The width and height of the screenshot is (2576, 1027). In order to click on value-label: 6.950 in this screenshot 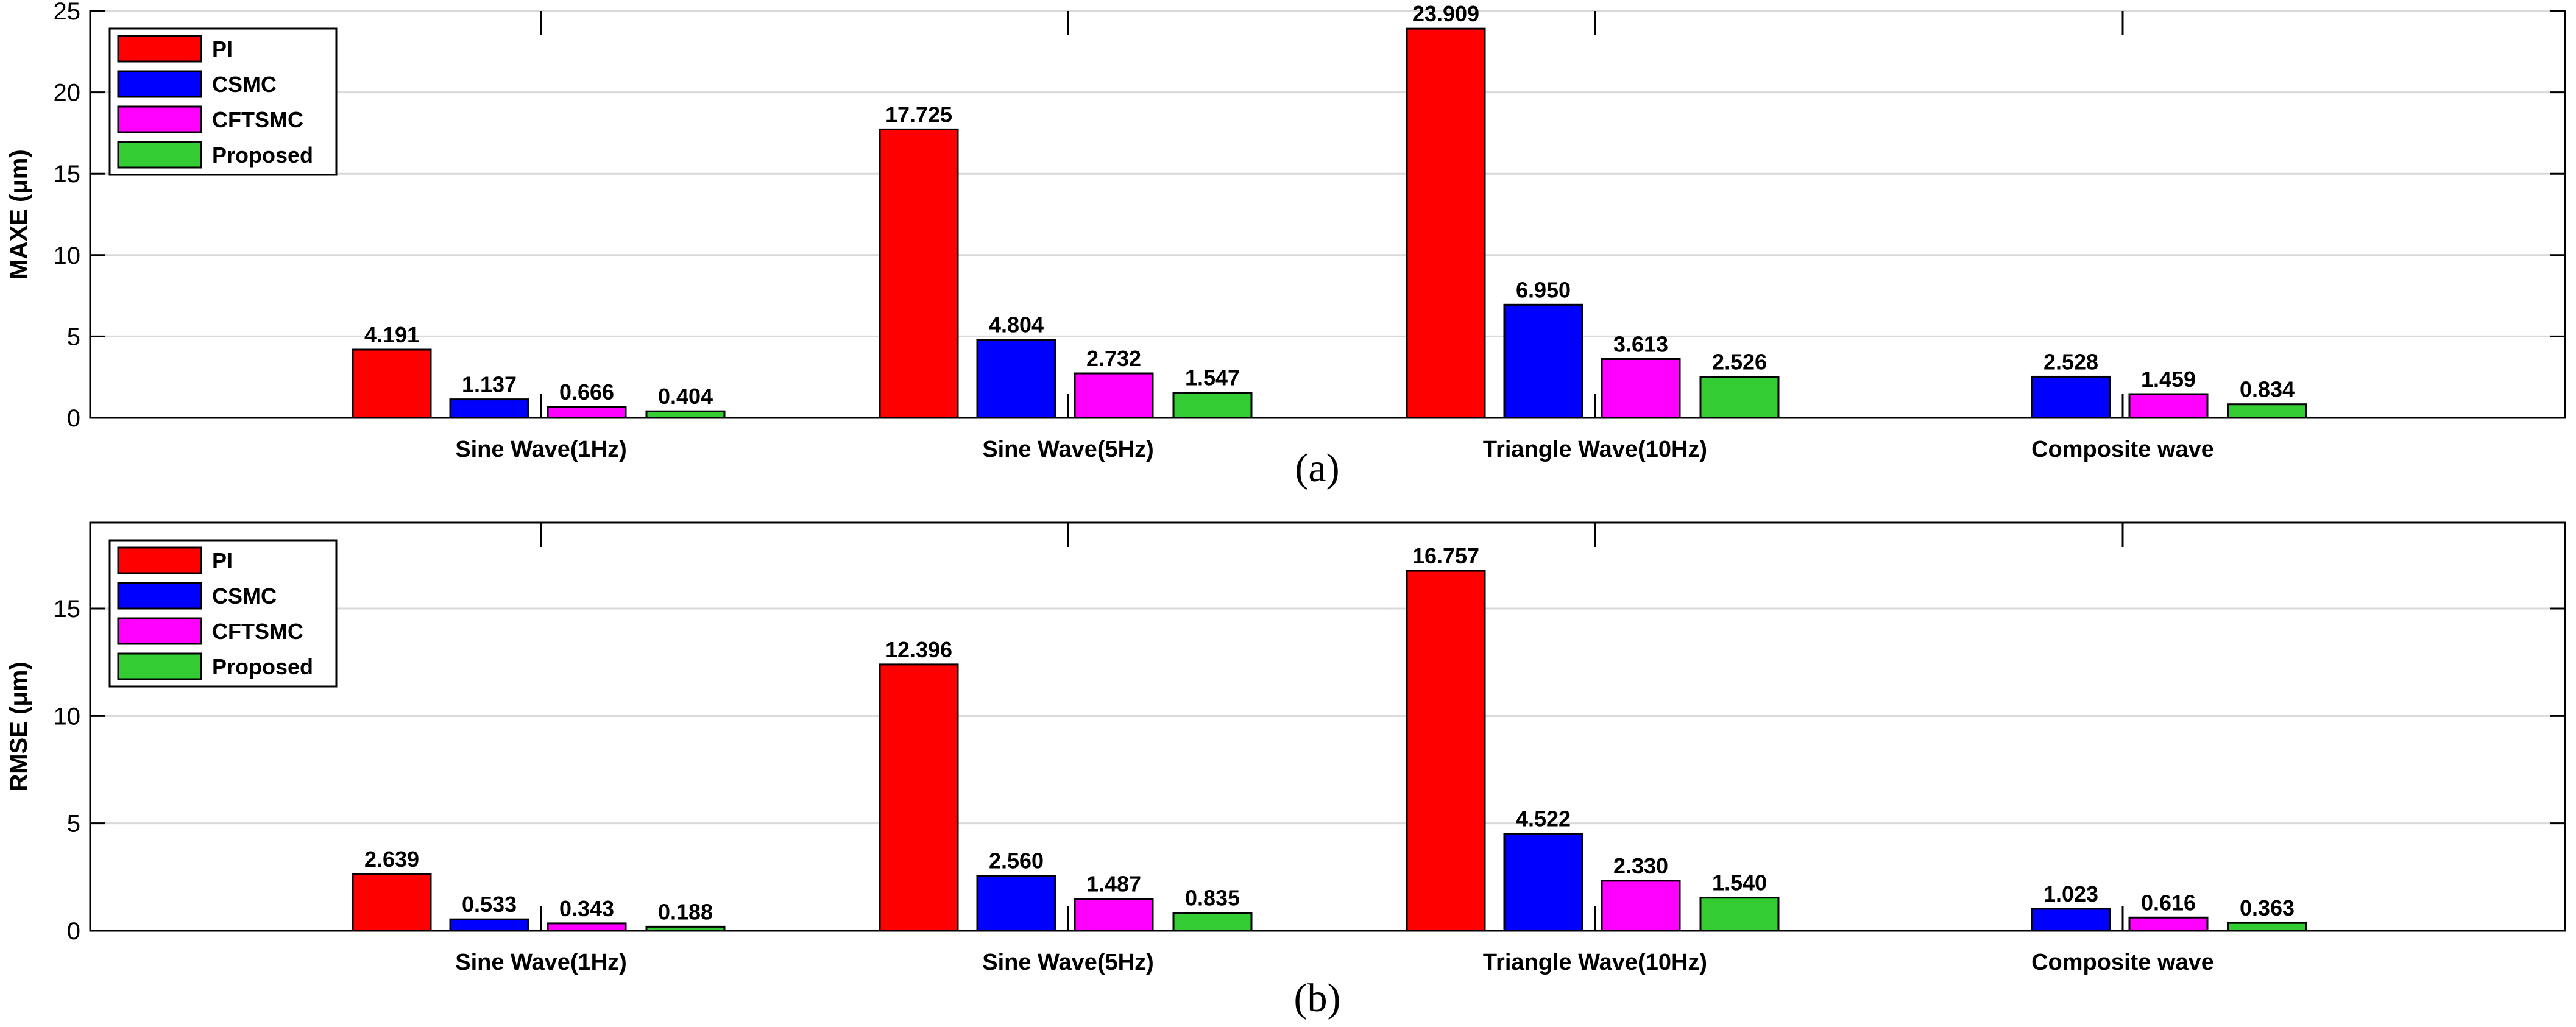, I will do `click(1543, 289)`.